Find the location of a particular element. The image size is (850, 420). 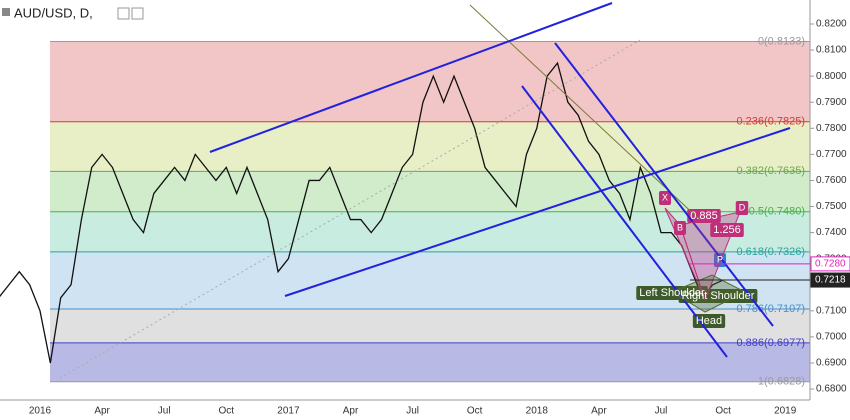

x-tick-label: 2019 is located at coordinates (785, 411).